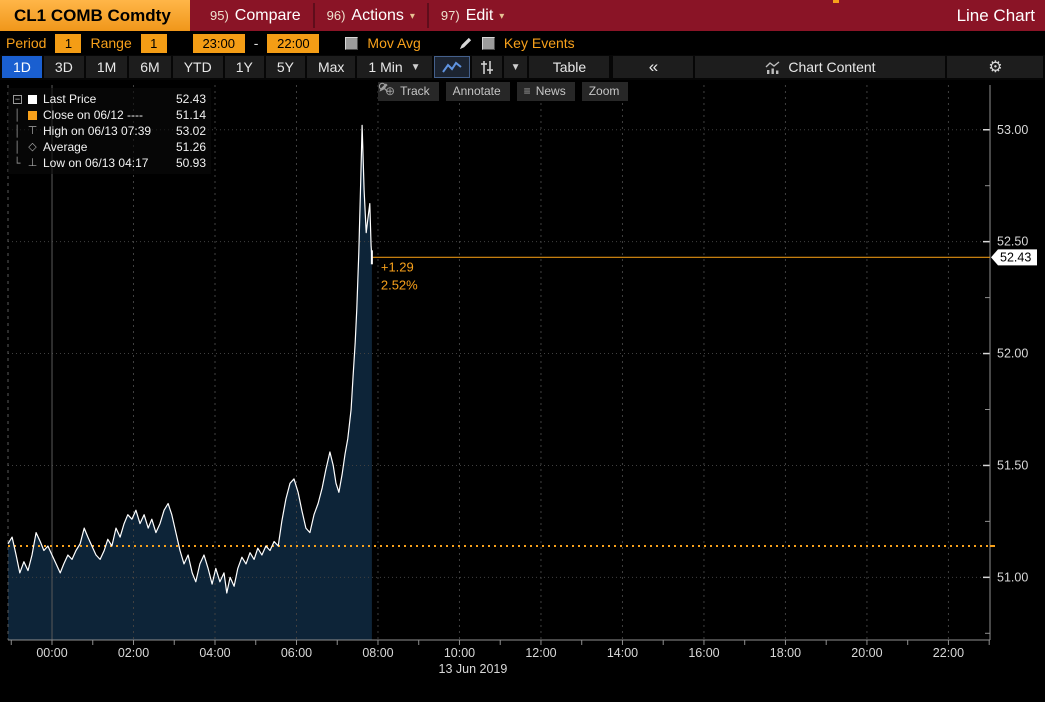 The width and height of the screenshot is (1045, 702). What do you see at coordinates (190, 99) in the screenshot?
I see `legend-value: 52.43` at bounding box center [190, 99].